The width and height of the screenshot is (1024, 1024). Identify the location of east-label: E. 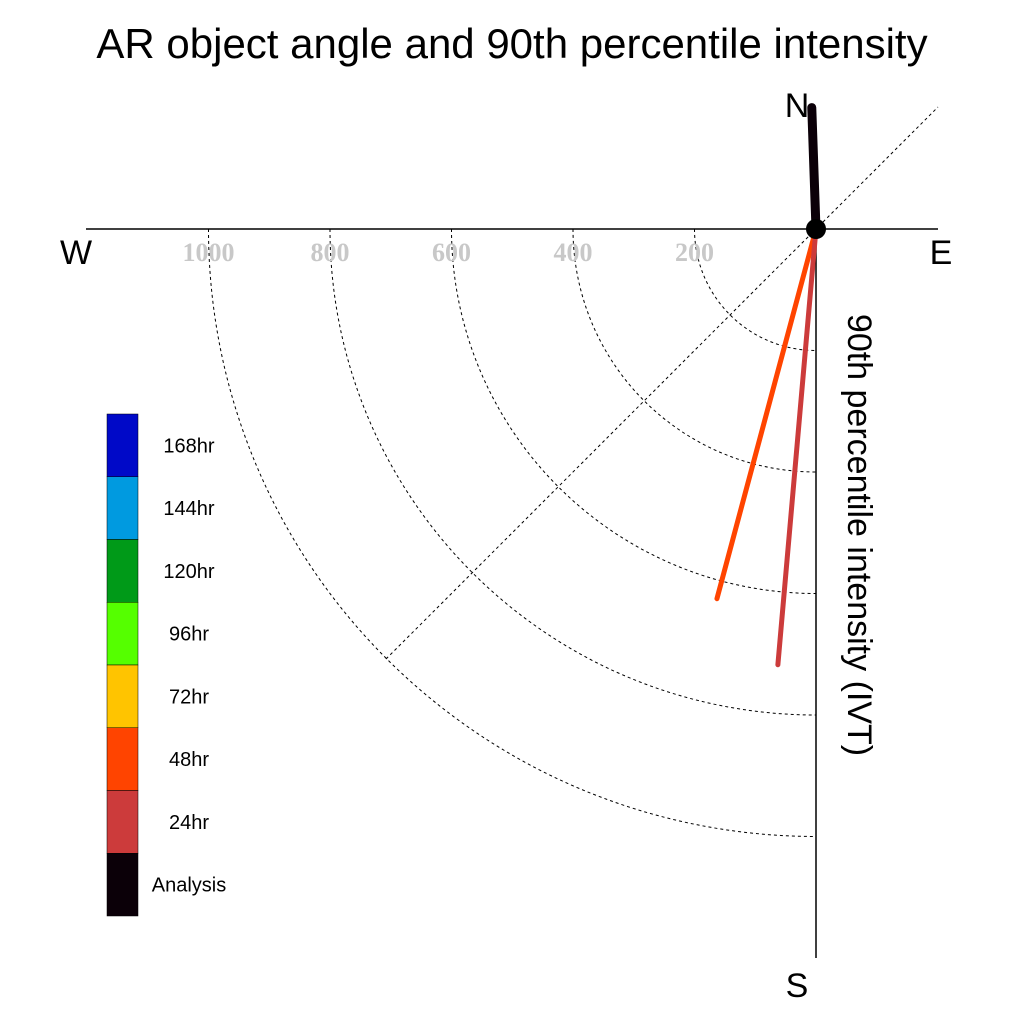
(941, 253).